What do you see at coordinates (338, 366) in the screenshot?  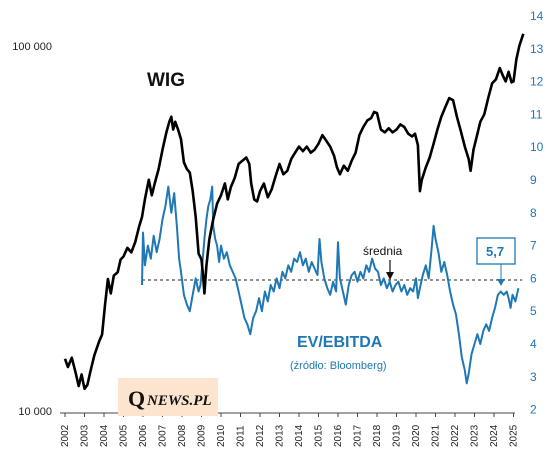 I see `source-label: (źródło: Bloomberg)` at bounding box center [338, 366].